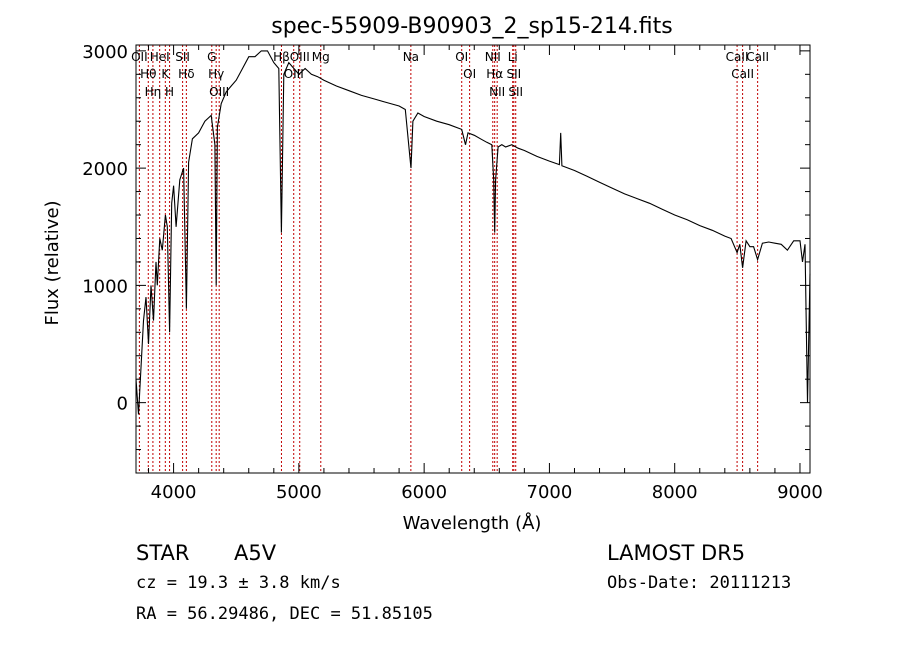  What do you see at coordinates (472, 26) in the screenshot?
I see `chart-title: spec-55909-B90903_2_sp15-214.fits` at bounding box center [472, 26].